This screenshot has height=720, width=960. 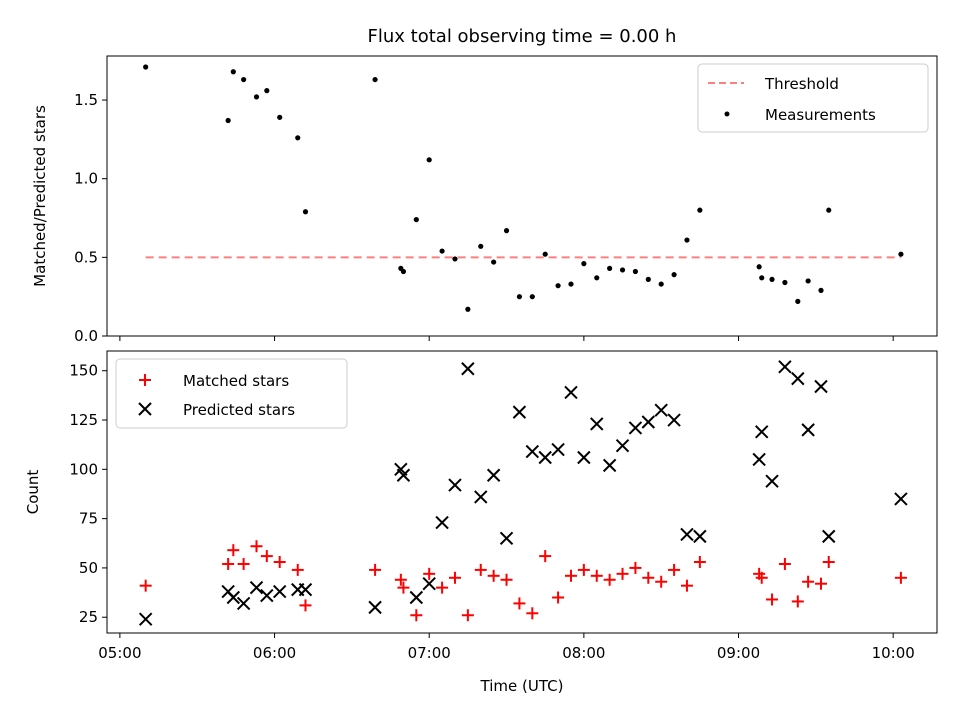 What do you see at coordinates (145, 409) in the screenshot?
I see `legend-predicted-swatch` at bounding box center [145, 409].